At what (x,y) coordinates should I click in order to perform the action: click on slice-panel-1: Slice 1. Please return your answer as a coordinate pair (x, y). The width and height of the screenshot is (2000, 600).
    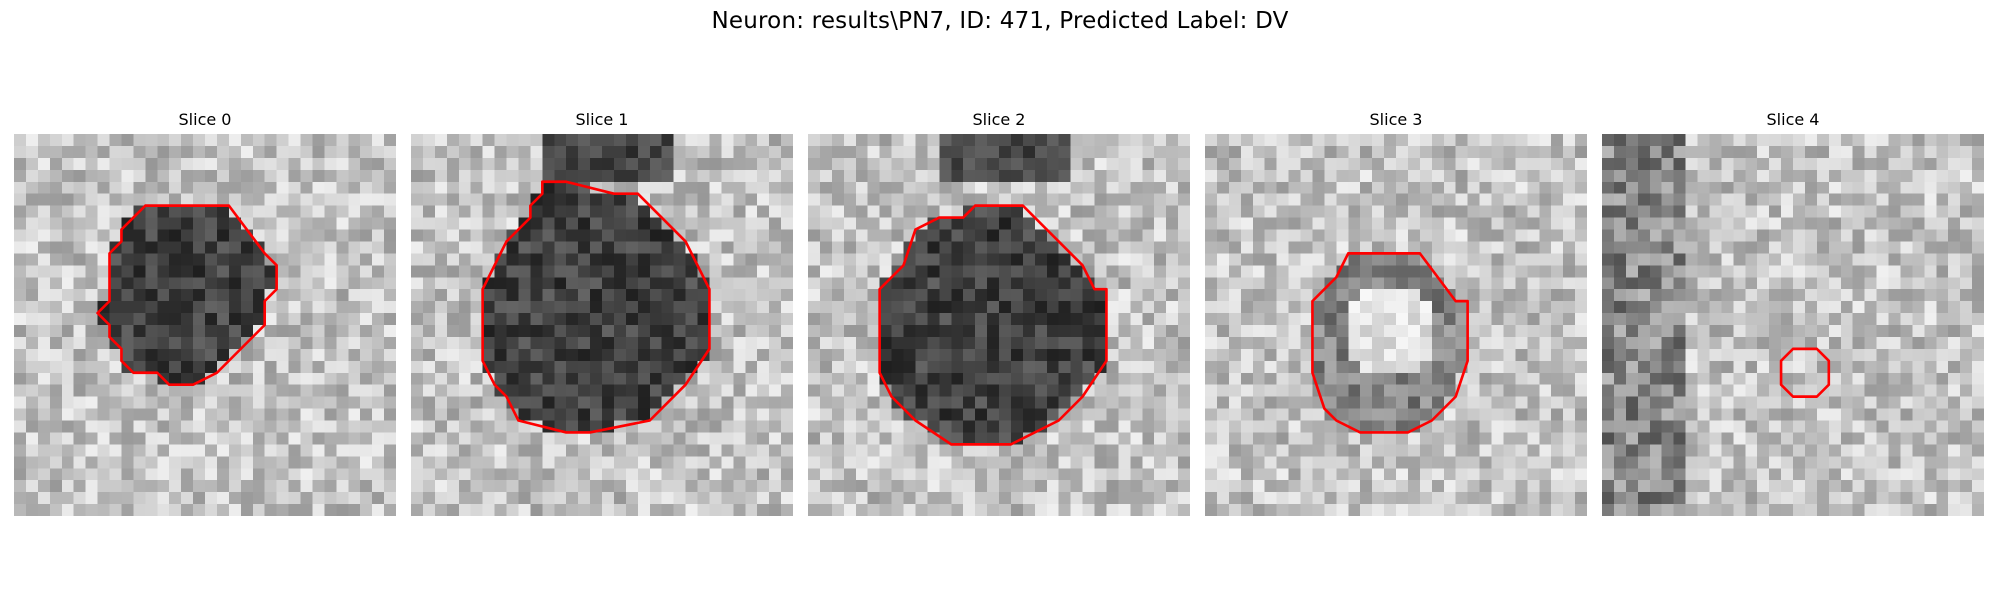
    Looking at the image, I should click on (602, 312).